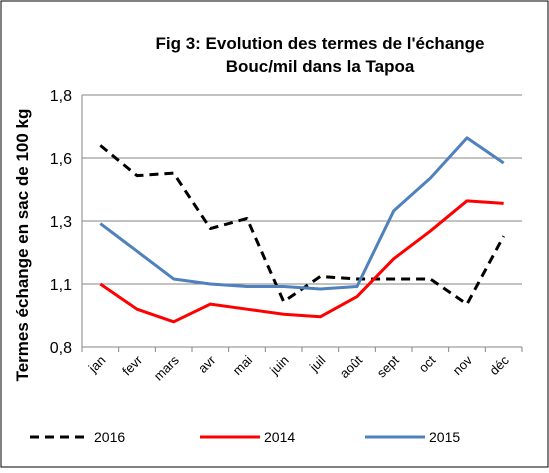 The image size is (549, 473). I want to click on y-tick-label: 0,8, so click(61, 348).